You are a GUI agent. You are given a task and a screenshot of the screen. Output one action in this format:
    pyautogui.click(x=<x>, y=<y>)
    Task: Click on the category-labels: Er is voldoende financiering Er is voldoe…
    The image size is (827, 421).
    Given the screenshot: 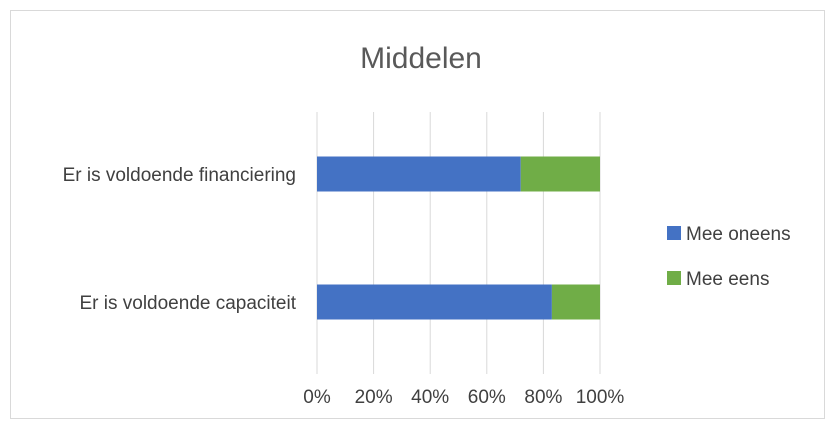 What is the action you would take?
    pyautogui.click(x=180, y=239)
    